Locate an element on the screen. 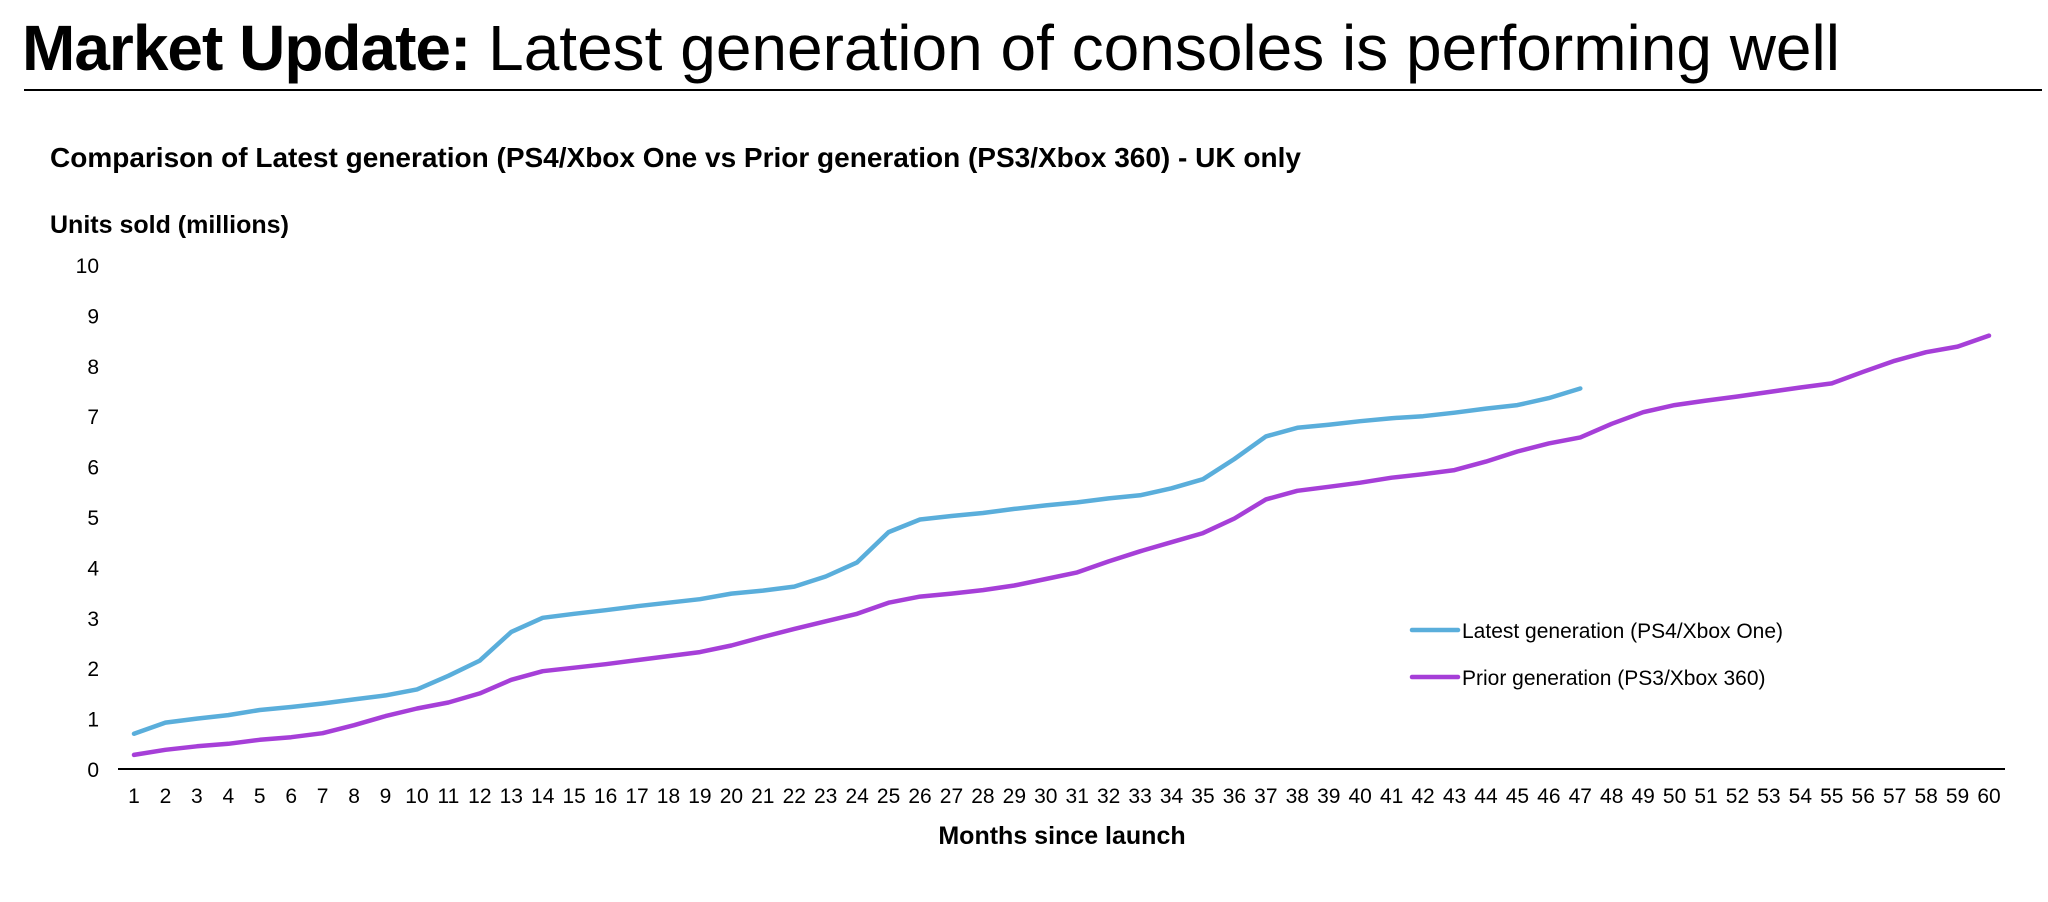 This screenshot has height=902, width=2048. x-tick-label: 39 is located at coordinates (1328, 796).